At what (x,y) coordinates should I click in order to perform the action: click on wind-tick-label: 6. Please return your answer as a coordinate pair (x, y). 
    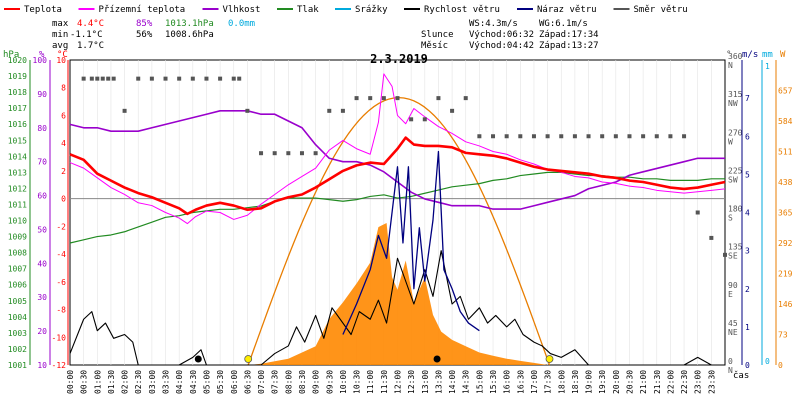
    Looking at the image, I should click on (747, 136).